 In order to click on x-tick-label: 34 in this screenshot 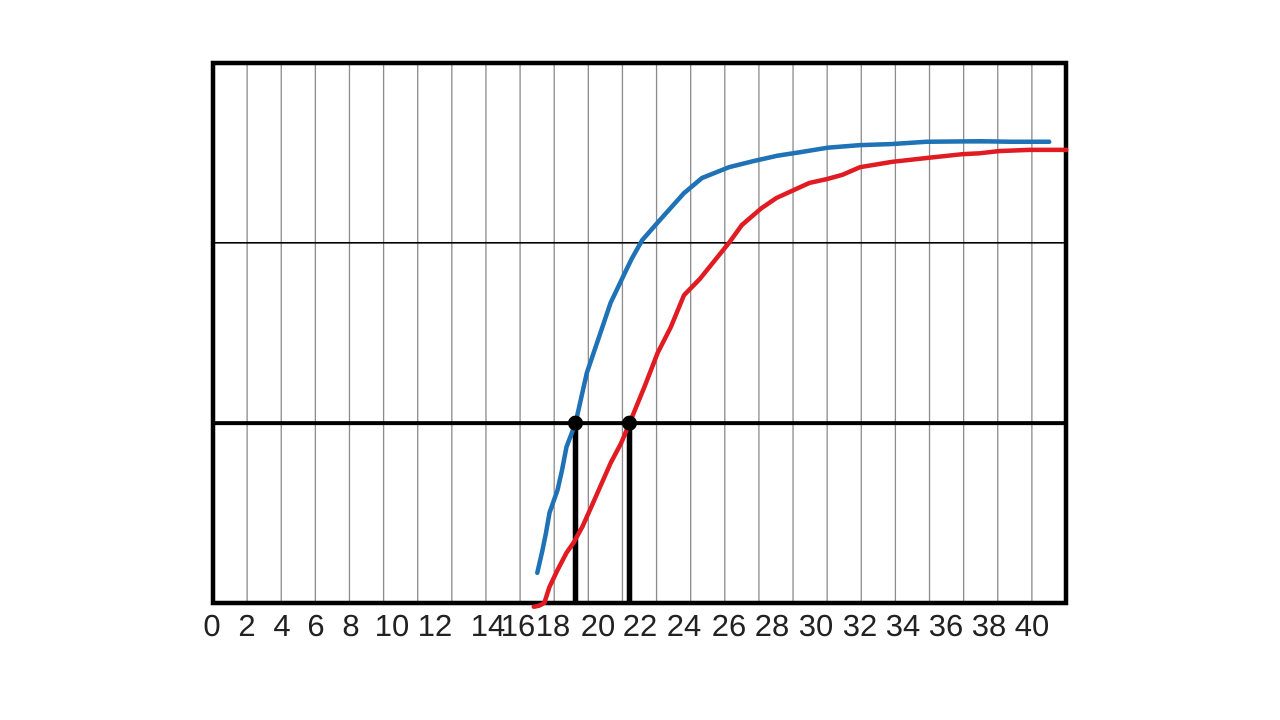, I will do `click(903, 625)`.